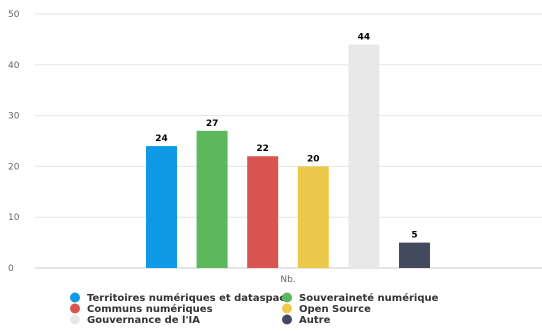 The height and width of the screenshot is (333, 542). Describe the element at coordinates (315, 320) in the screenshot. I see `legend-label: Autre` at that location.